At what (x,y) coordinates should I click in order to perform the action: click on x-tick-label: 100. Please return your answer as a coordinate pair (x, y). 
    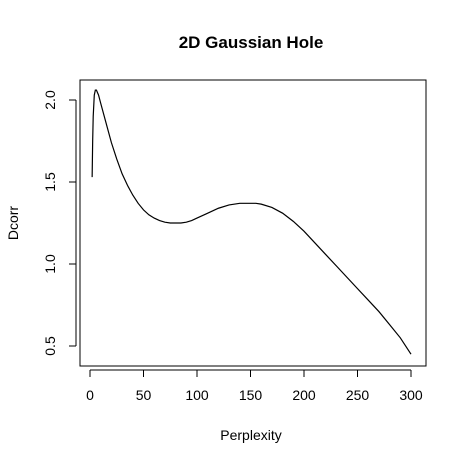
    Looking at the image, I should click on (197, 395).